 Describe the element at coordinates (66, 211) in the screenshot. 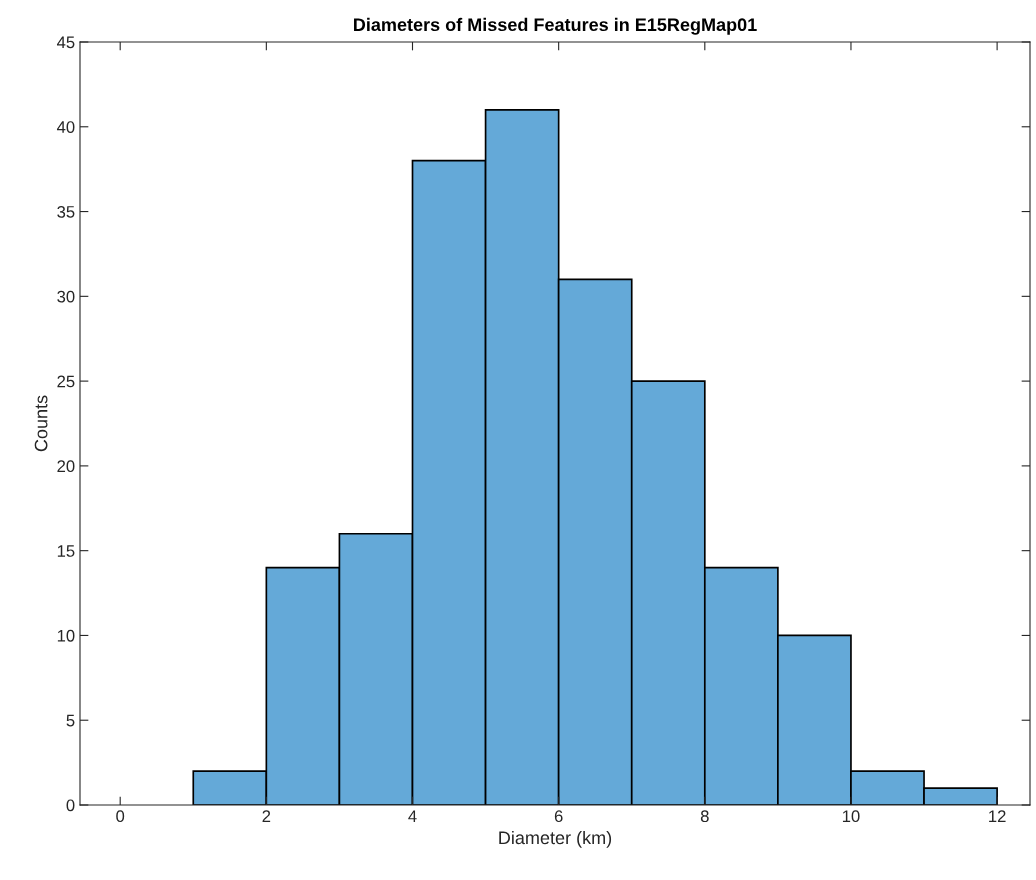

I see `y-tick-label: 35` at that location.